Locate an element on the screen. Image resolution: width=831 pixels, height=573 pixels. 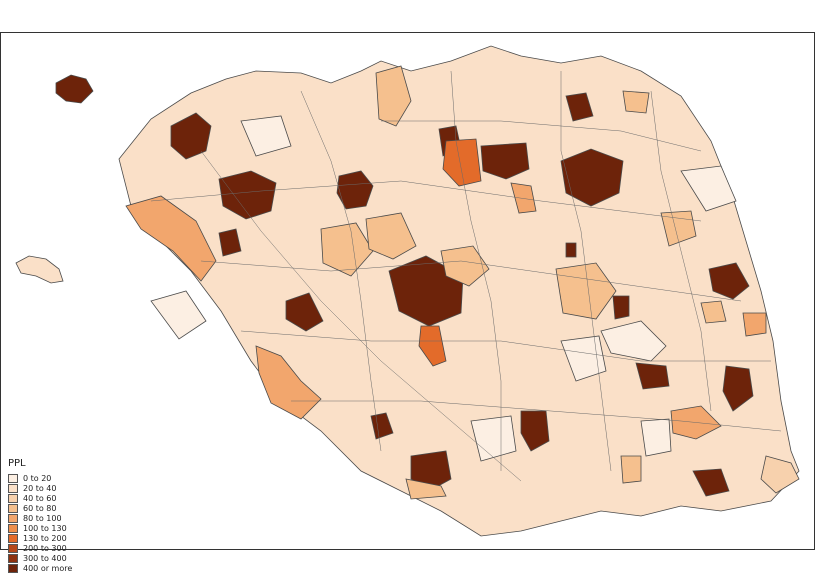
legend-label: 400 or more is located at coordinates (48, 568).